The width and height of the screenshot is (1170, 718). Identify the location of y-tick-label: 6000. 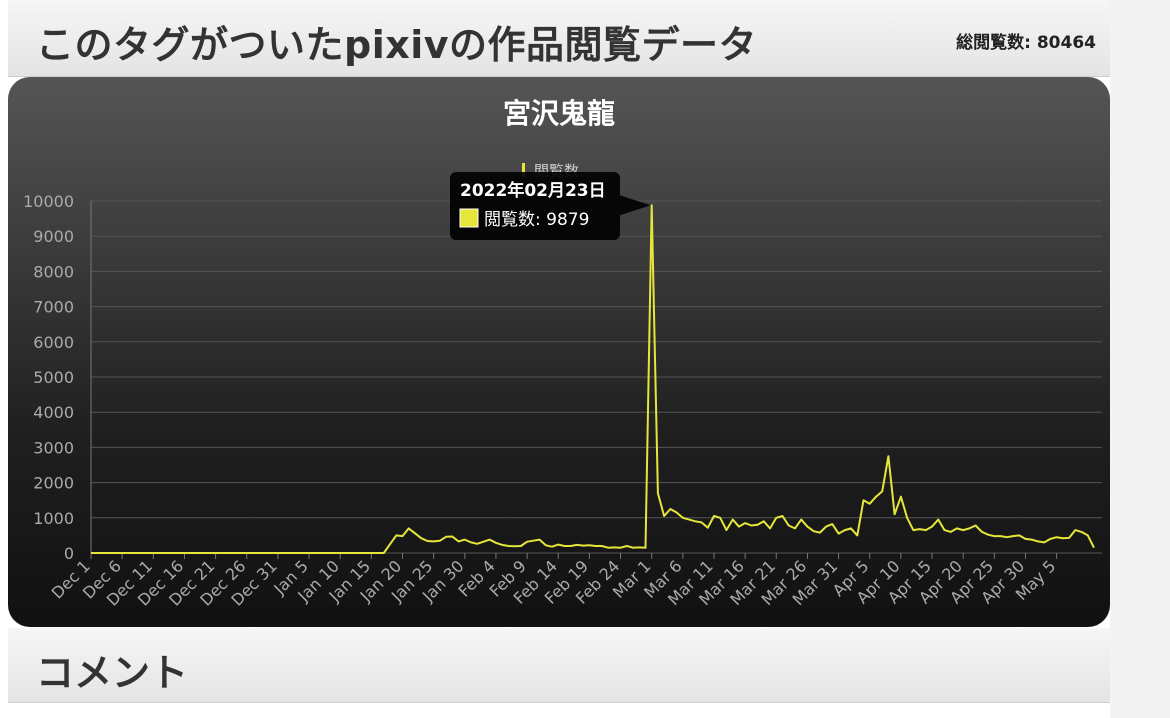
(53, 342).